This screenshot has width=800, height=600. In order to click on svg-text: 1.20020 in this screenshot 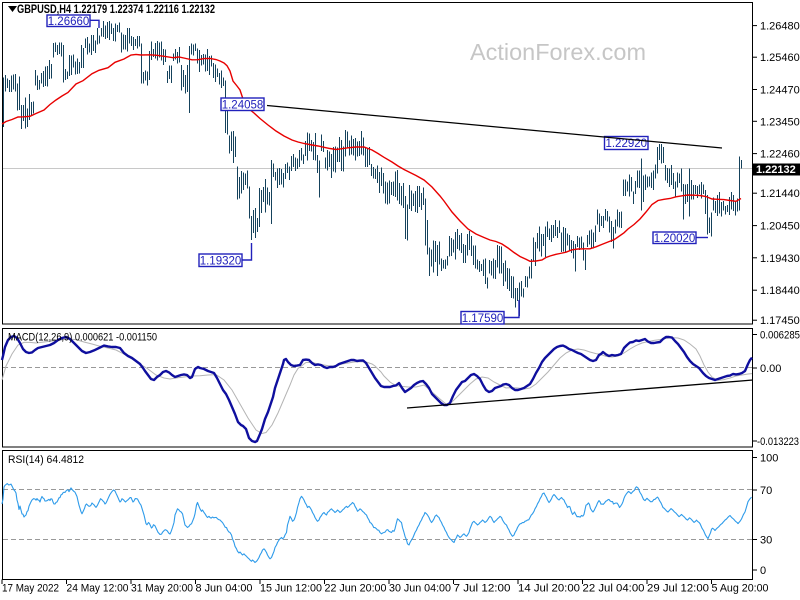, I will do `click(675, 239)`.